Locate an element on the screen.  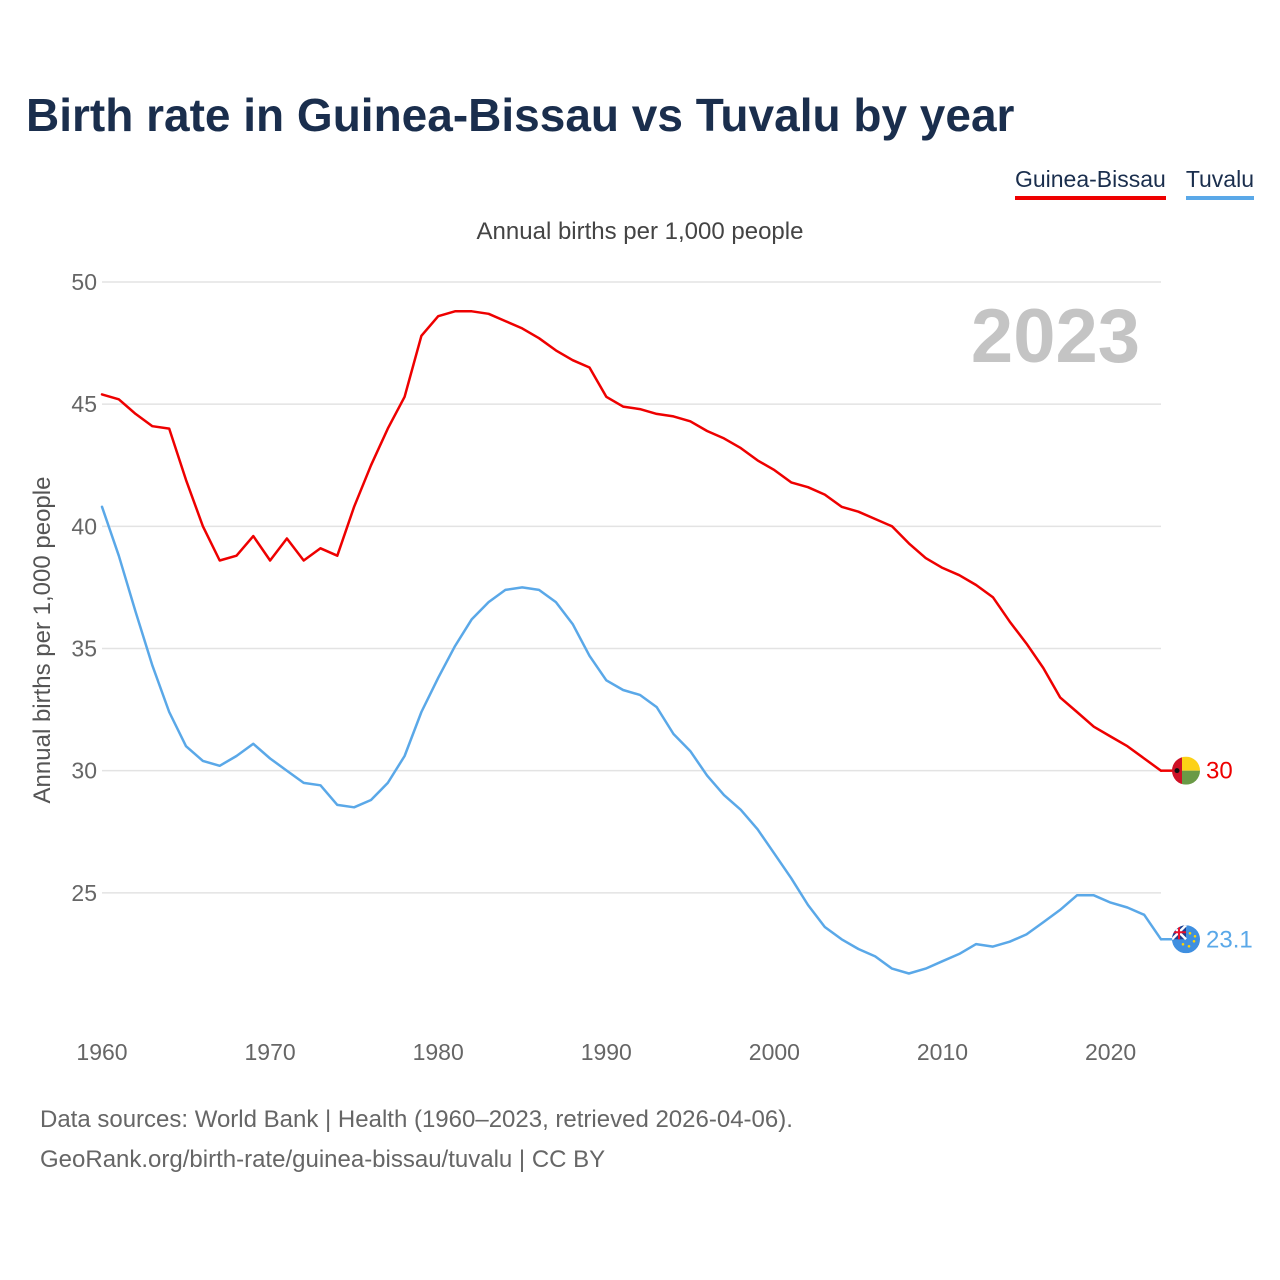
y-tick-label: 40 is located at coordinates (84, 526).